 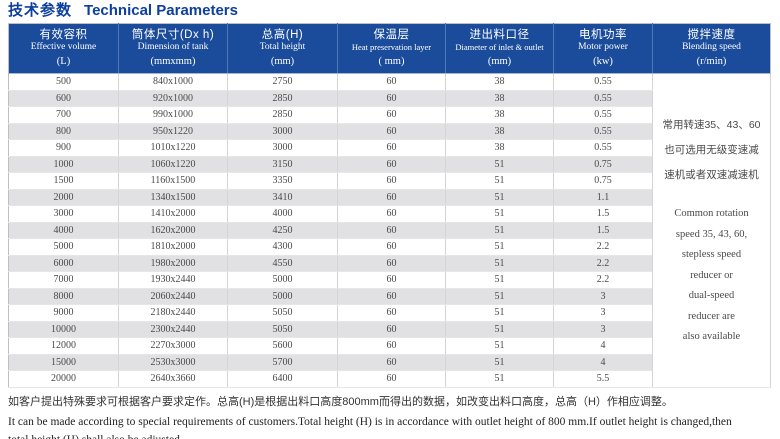 What do you see at coordinates (391, 46) in the screenshot?
I see `column-header-heat-preservation-layer-en: Heat preservation layer` at bounding box center [391, 46].